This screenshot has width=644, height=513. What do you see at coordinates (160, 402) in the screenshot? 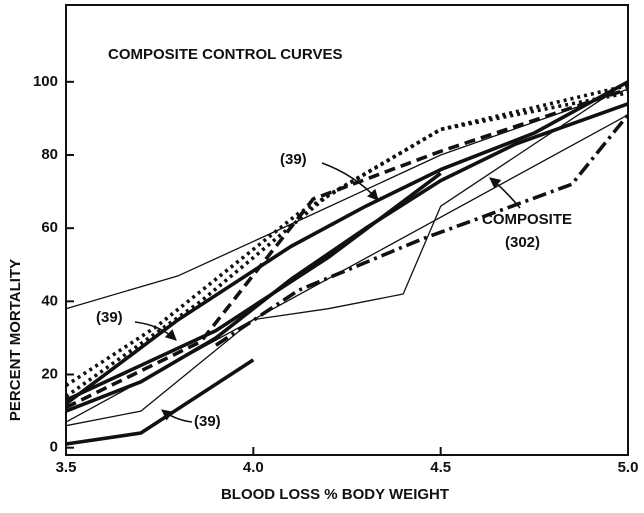
I see `series-line` at bounding box center [160, 402].